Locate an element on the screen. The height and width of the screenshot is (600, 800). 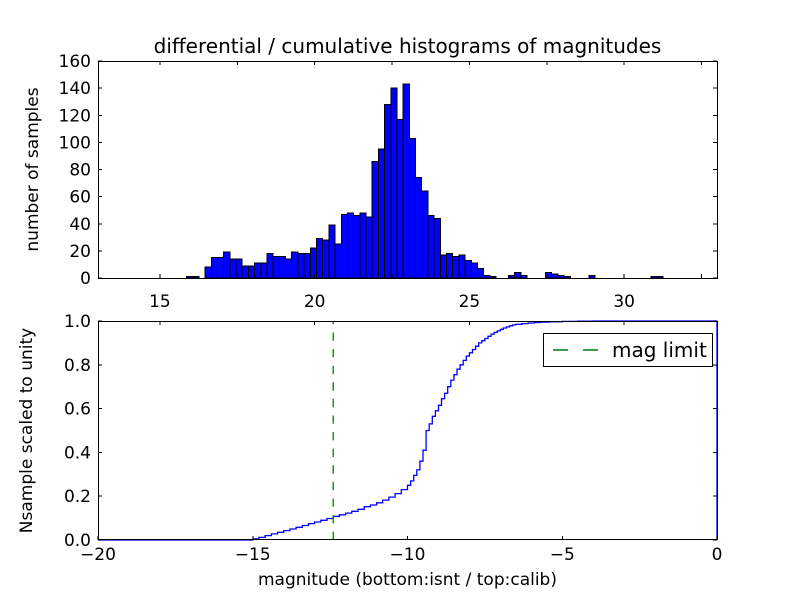
tick-label: −20 is located at coordinates (98, 555).